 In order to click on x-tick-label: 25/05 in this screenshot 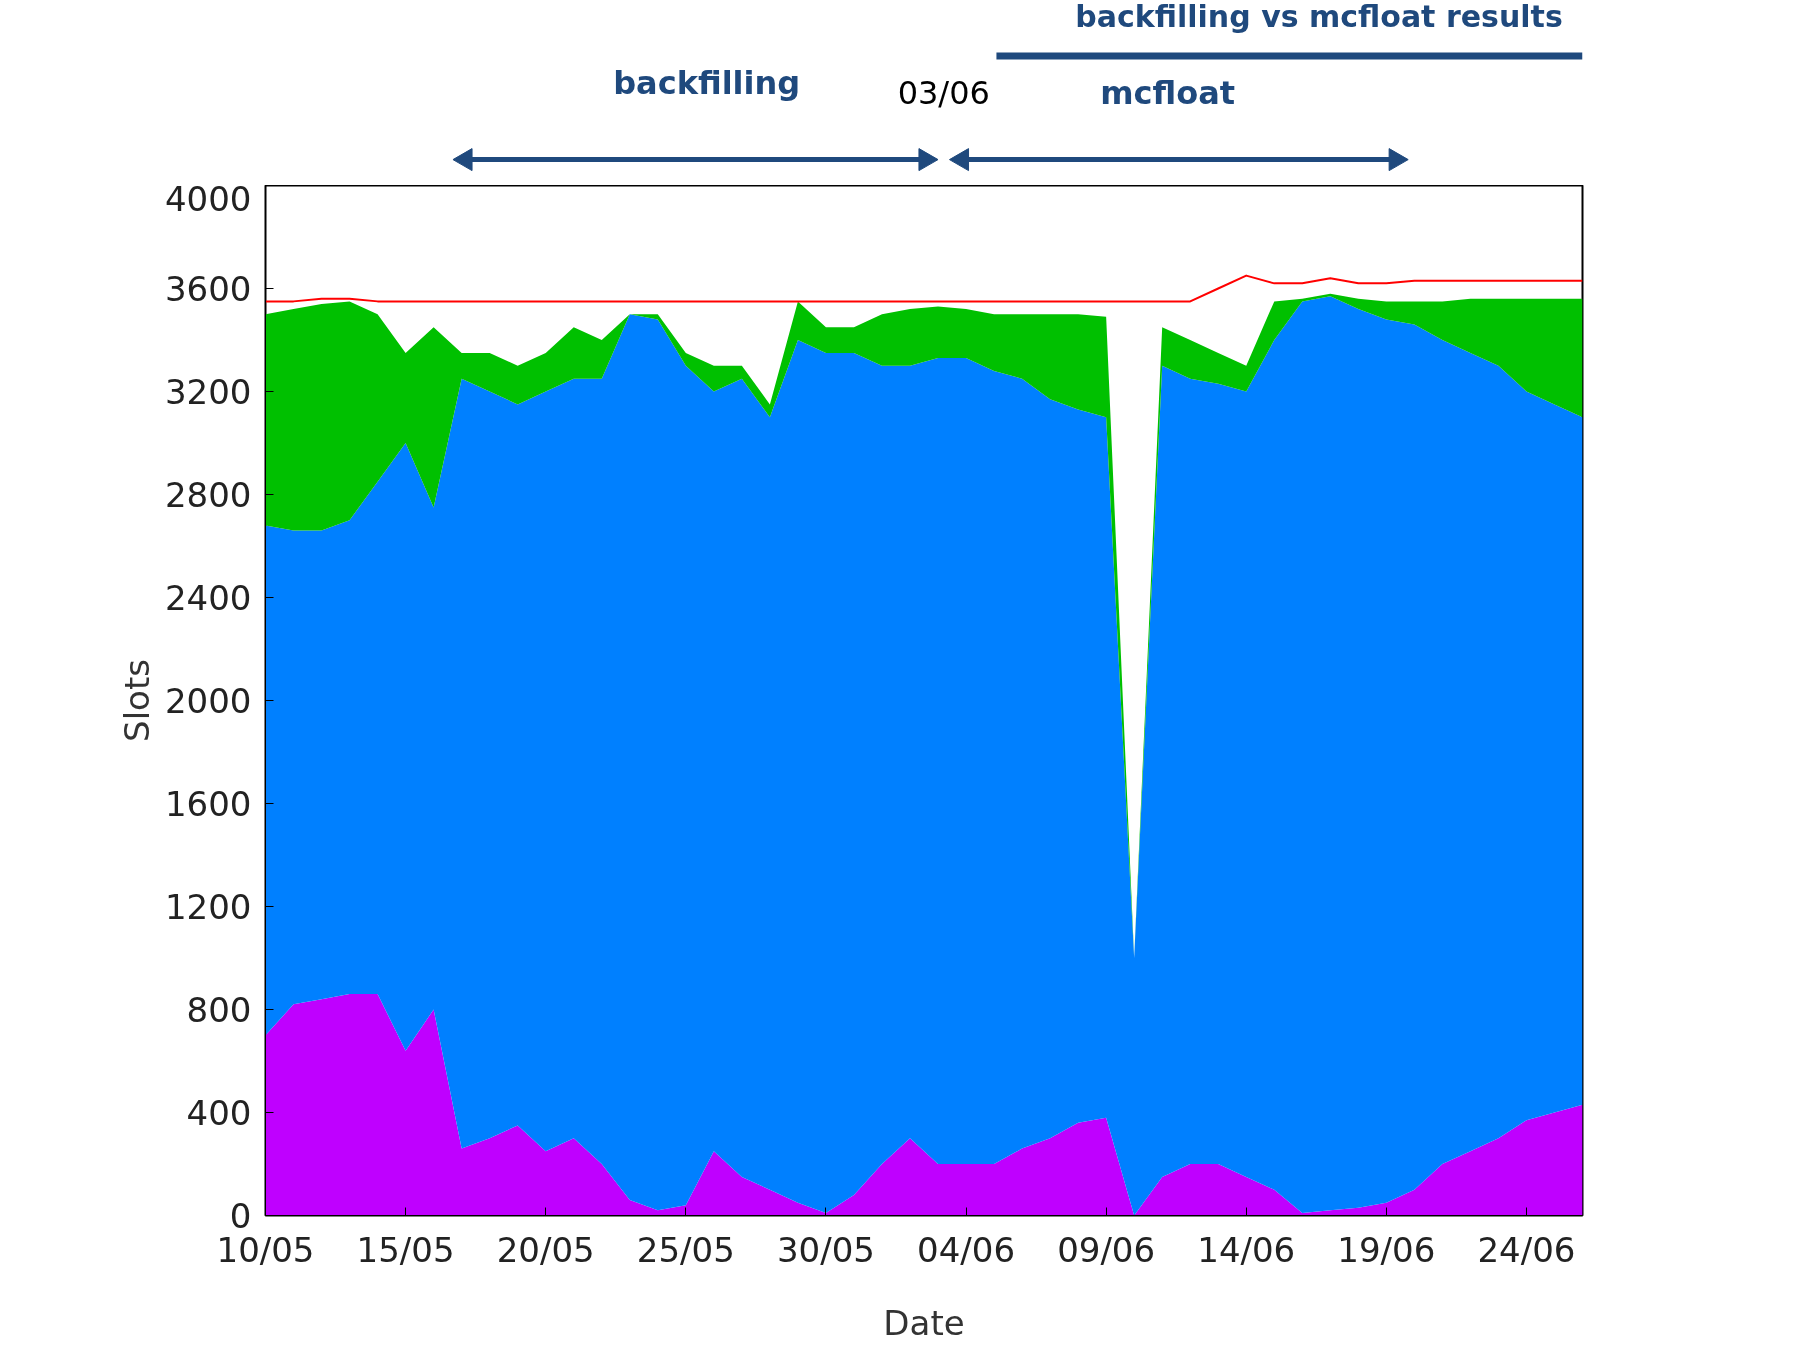, I will do `click(685, 1249)`.